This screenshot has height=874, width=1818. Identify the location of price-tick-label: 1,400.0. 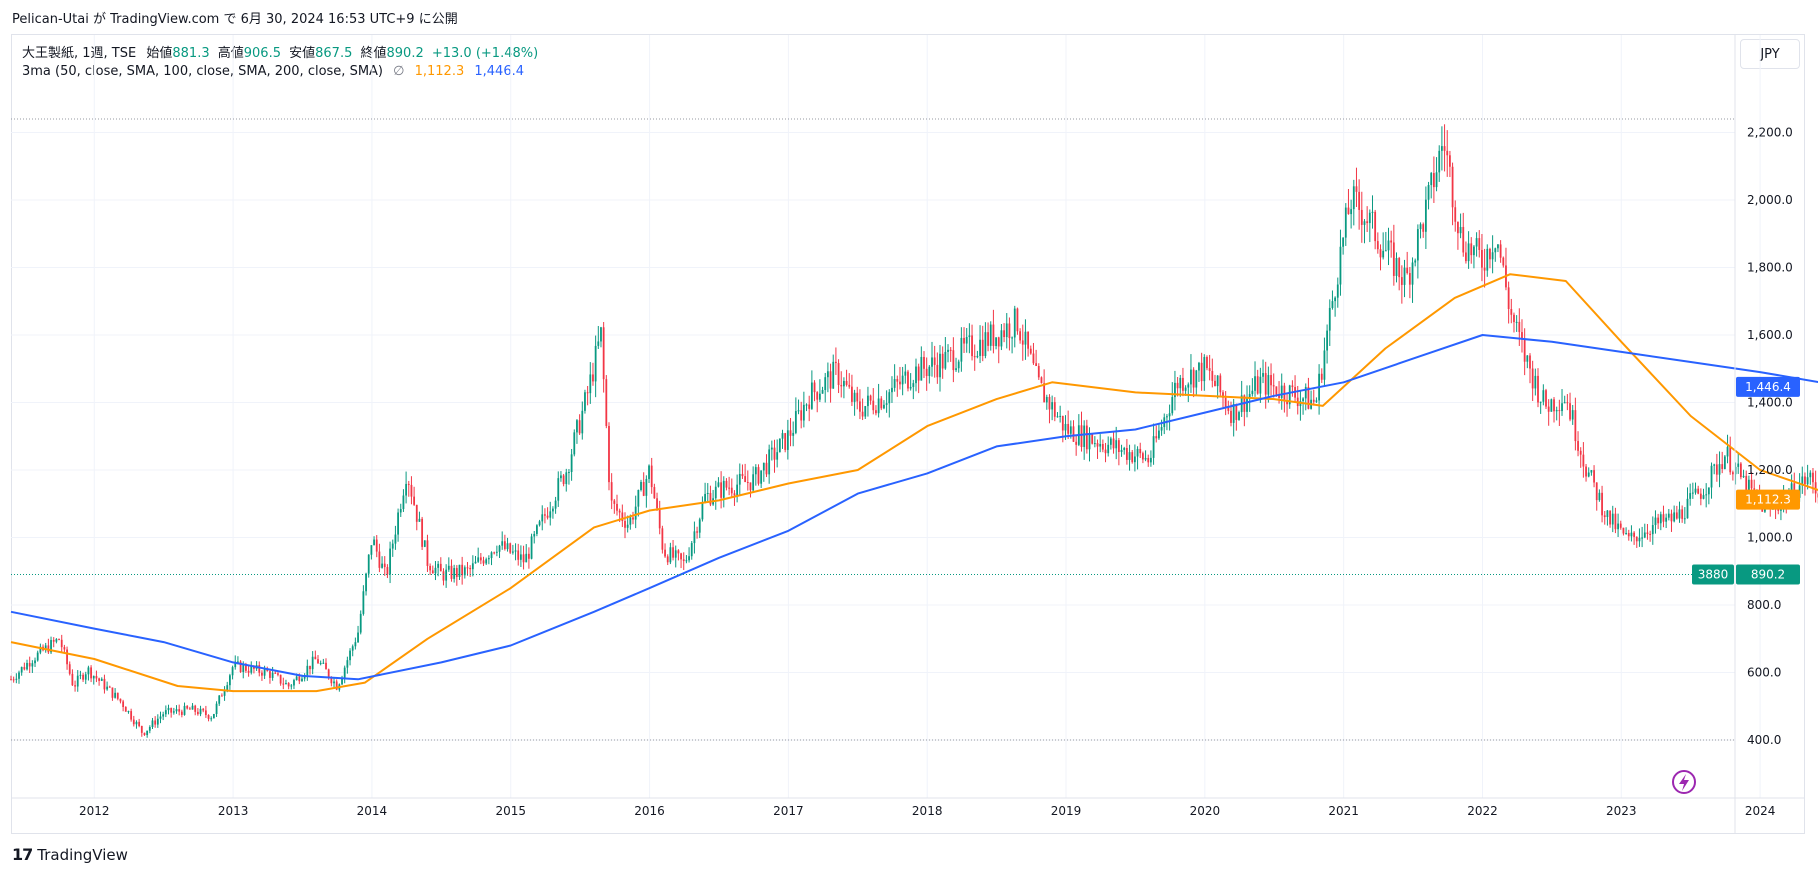
(1770, 403).